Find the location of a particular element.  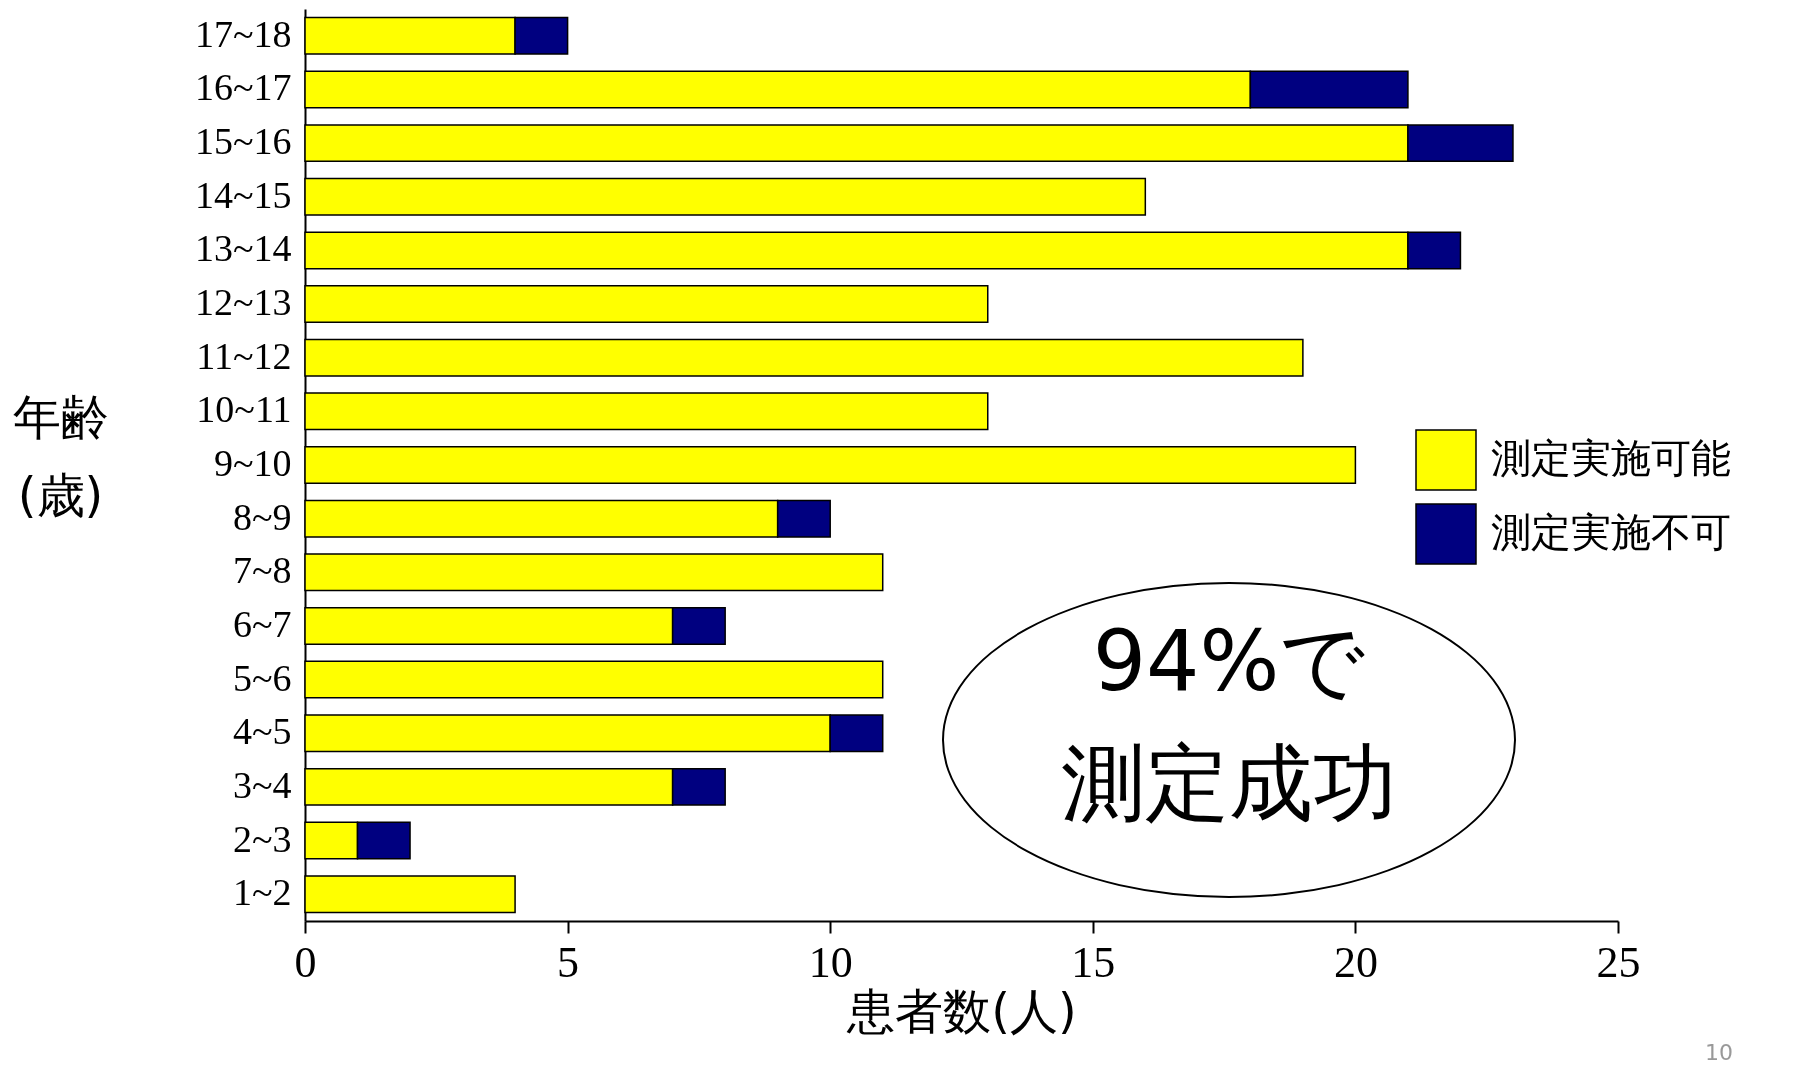

y-tick-label: 17~18 is located at coordinates (243, 33).